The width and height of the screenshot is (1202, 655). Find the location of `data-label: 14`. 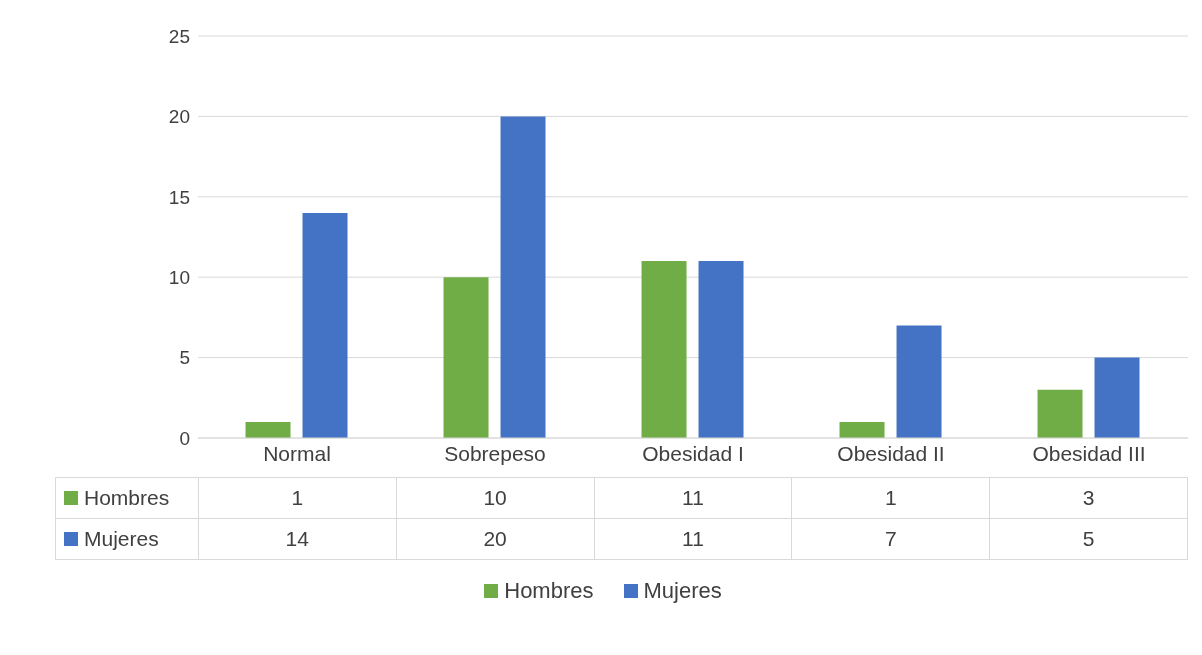

data-label: 14 is located at coordinates (296, 539).